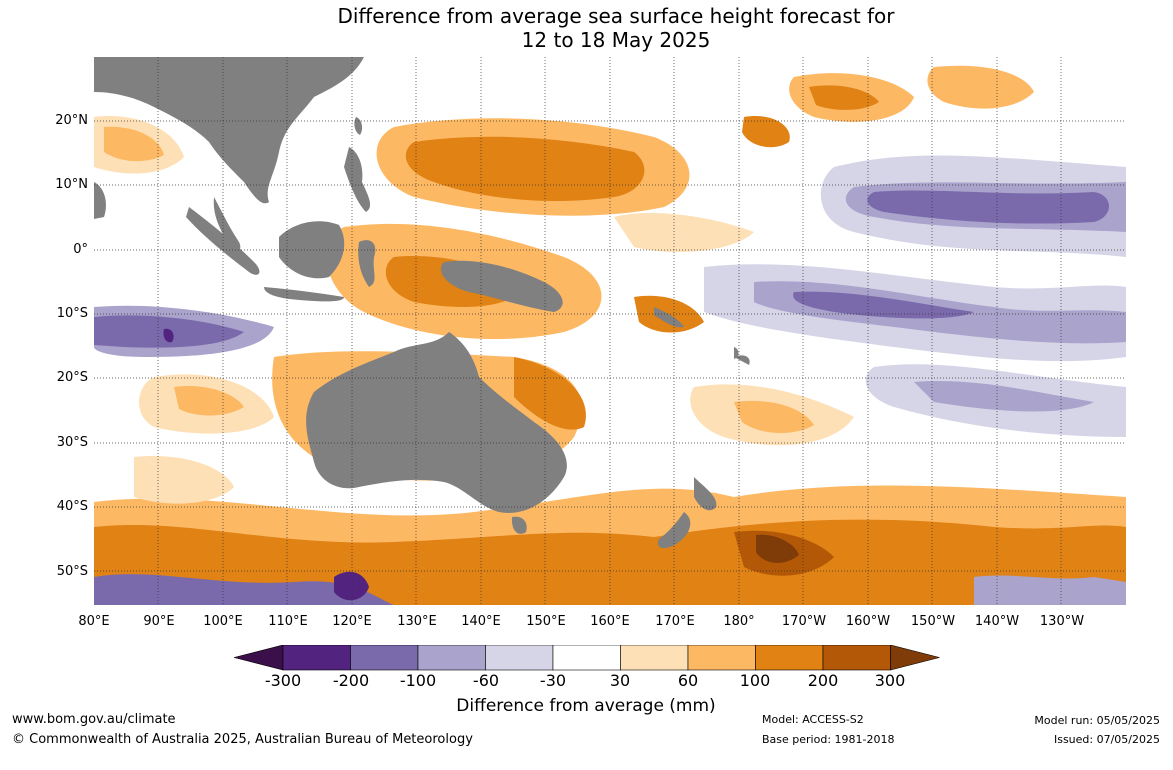 The image size is (1173, 770). What do you see at coordinates (481, 621) in the screenshot?
I see `lon-label-140e: 140°E` at bounding box center [481, 621].